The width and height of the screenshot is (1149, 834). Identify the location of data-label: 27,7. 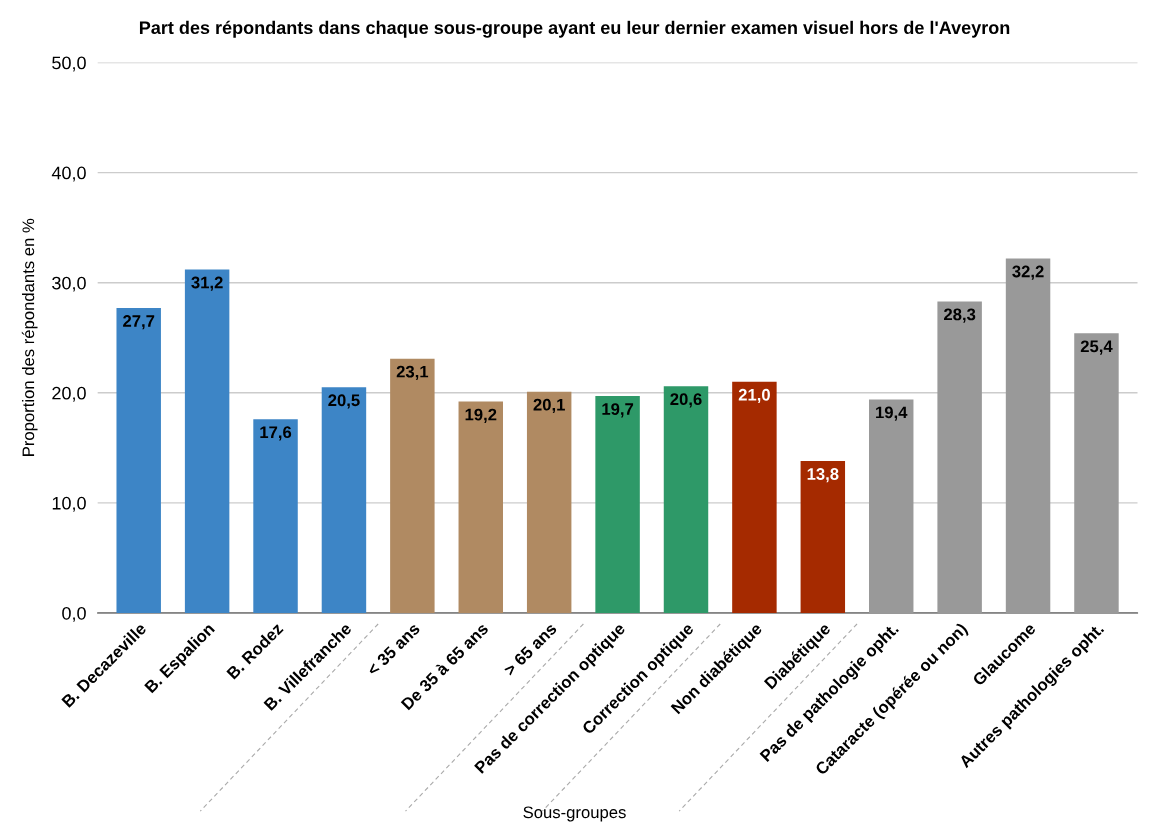
(139, 322).